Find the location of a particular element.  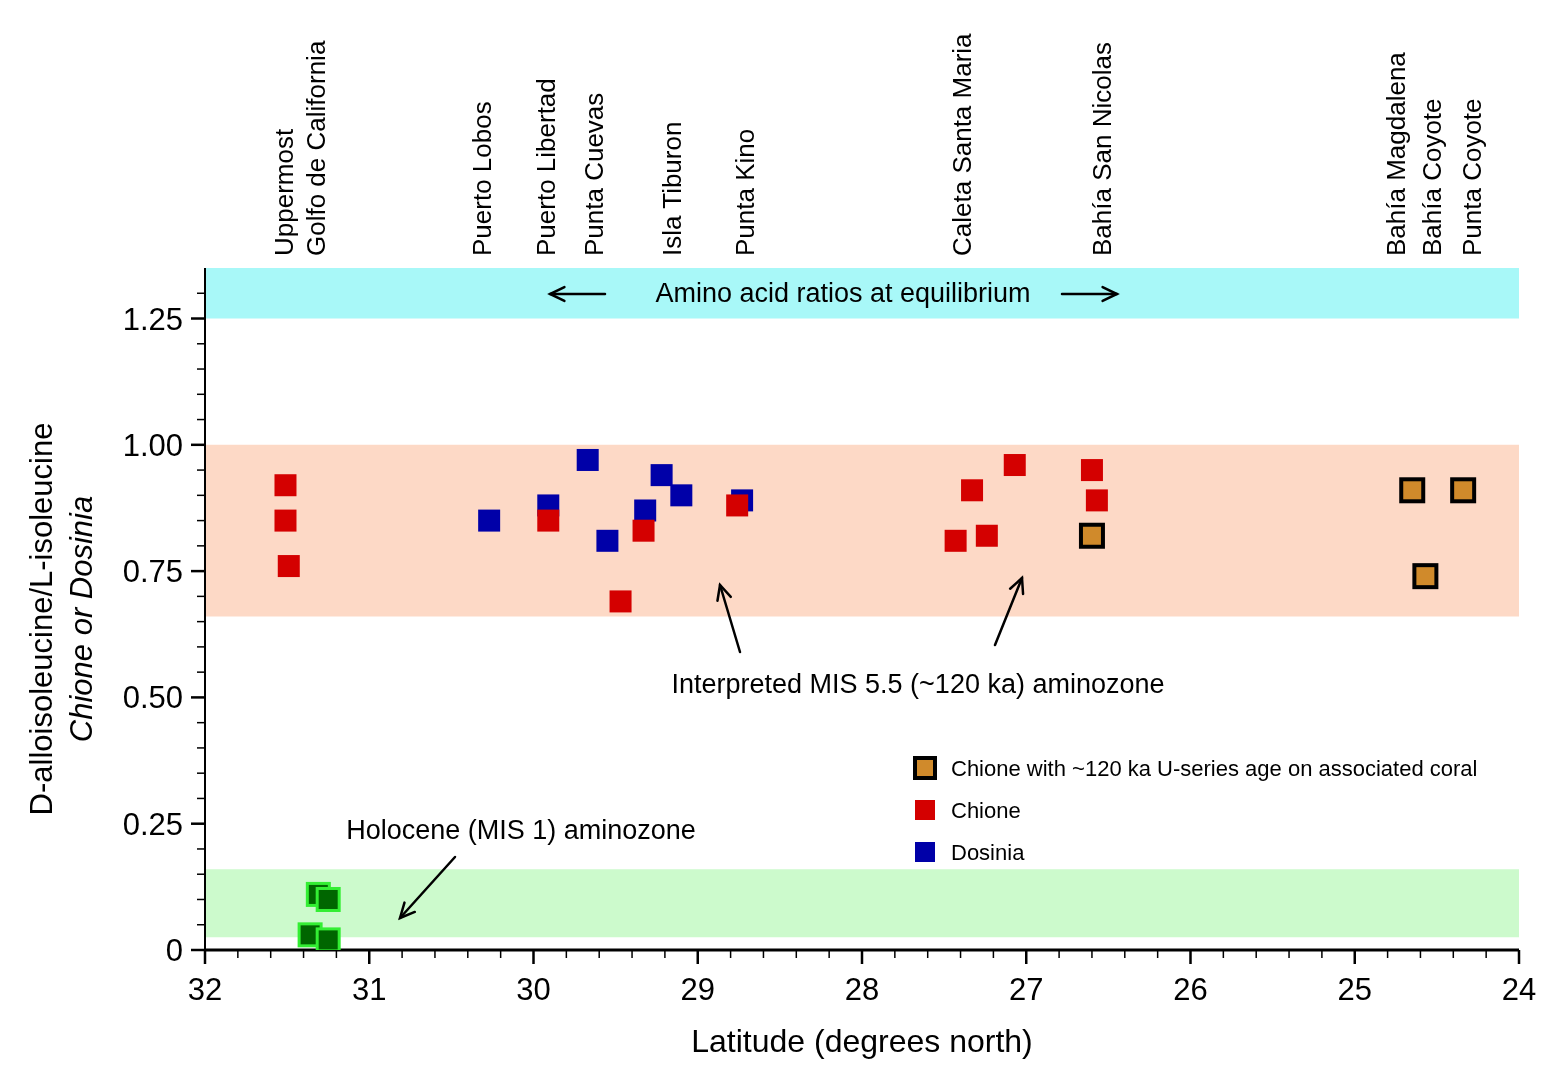

band-label: Holocene (MIS 1) aminozone is located at coordinates (521, 830).